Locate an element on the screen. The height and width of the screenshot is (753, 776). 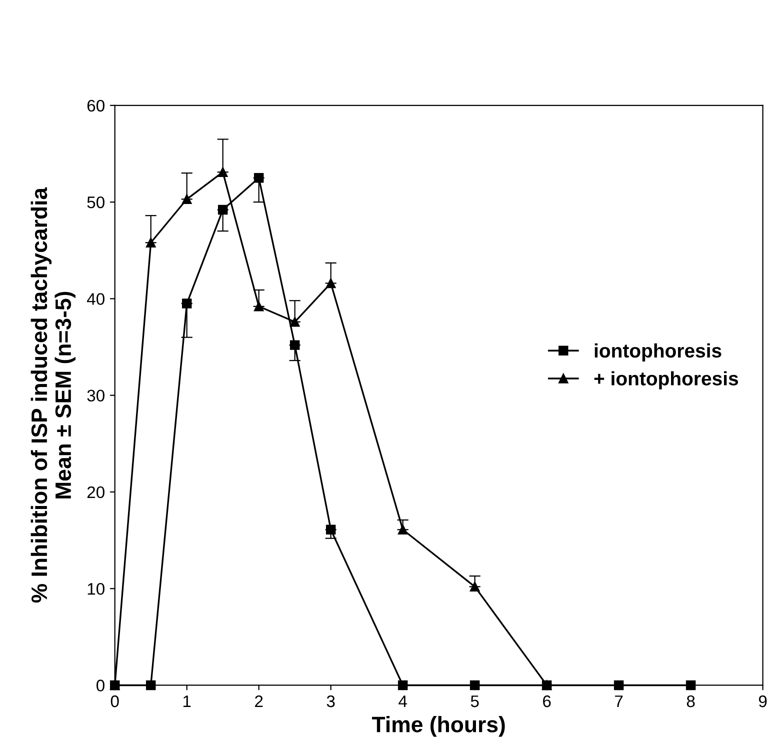
x-tick-label: 1 is located at coordinates (187, 702).